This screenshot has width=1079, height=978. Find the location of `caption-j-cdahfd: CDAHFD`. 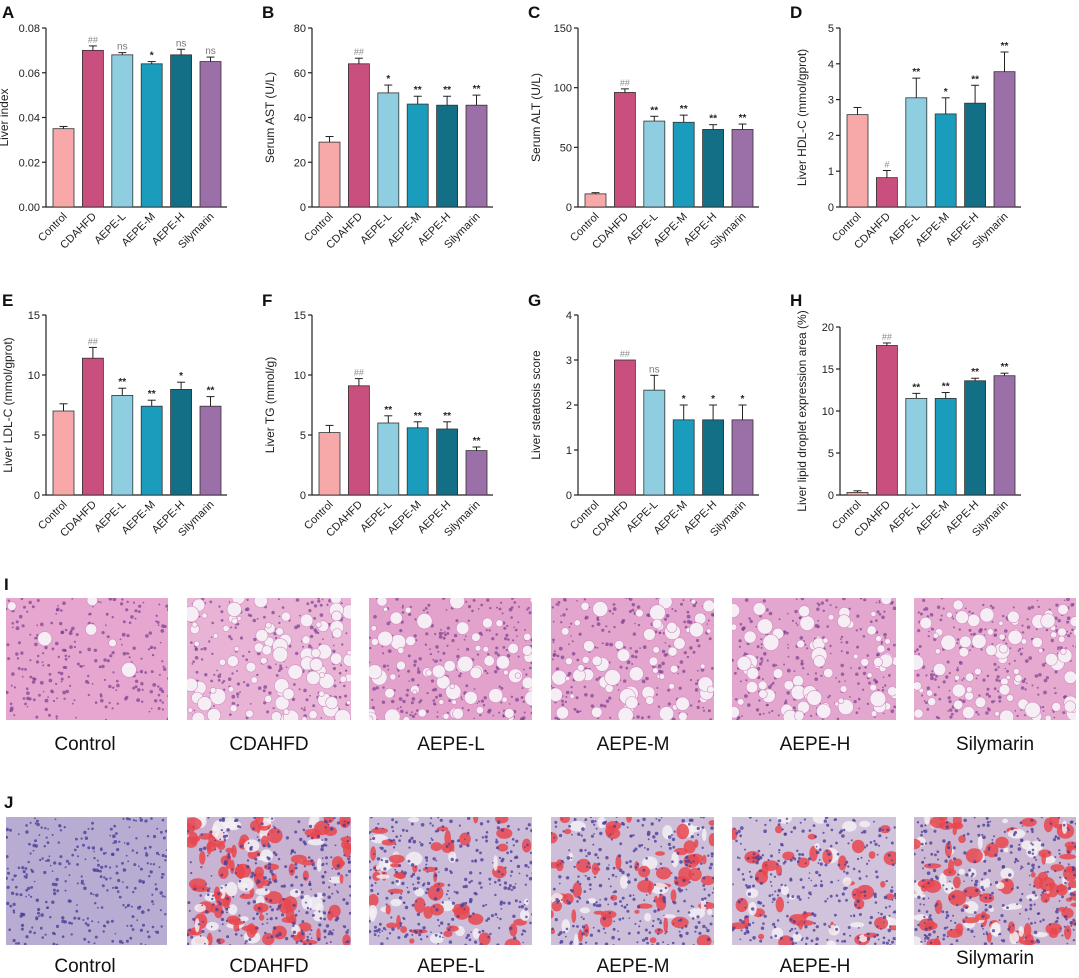

caption-j-cdahfd: CDAHFD is located at coordinates (269, 966).